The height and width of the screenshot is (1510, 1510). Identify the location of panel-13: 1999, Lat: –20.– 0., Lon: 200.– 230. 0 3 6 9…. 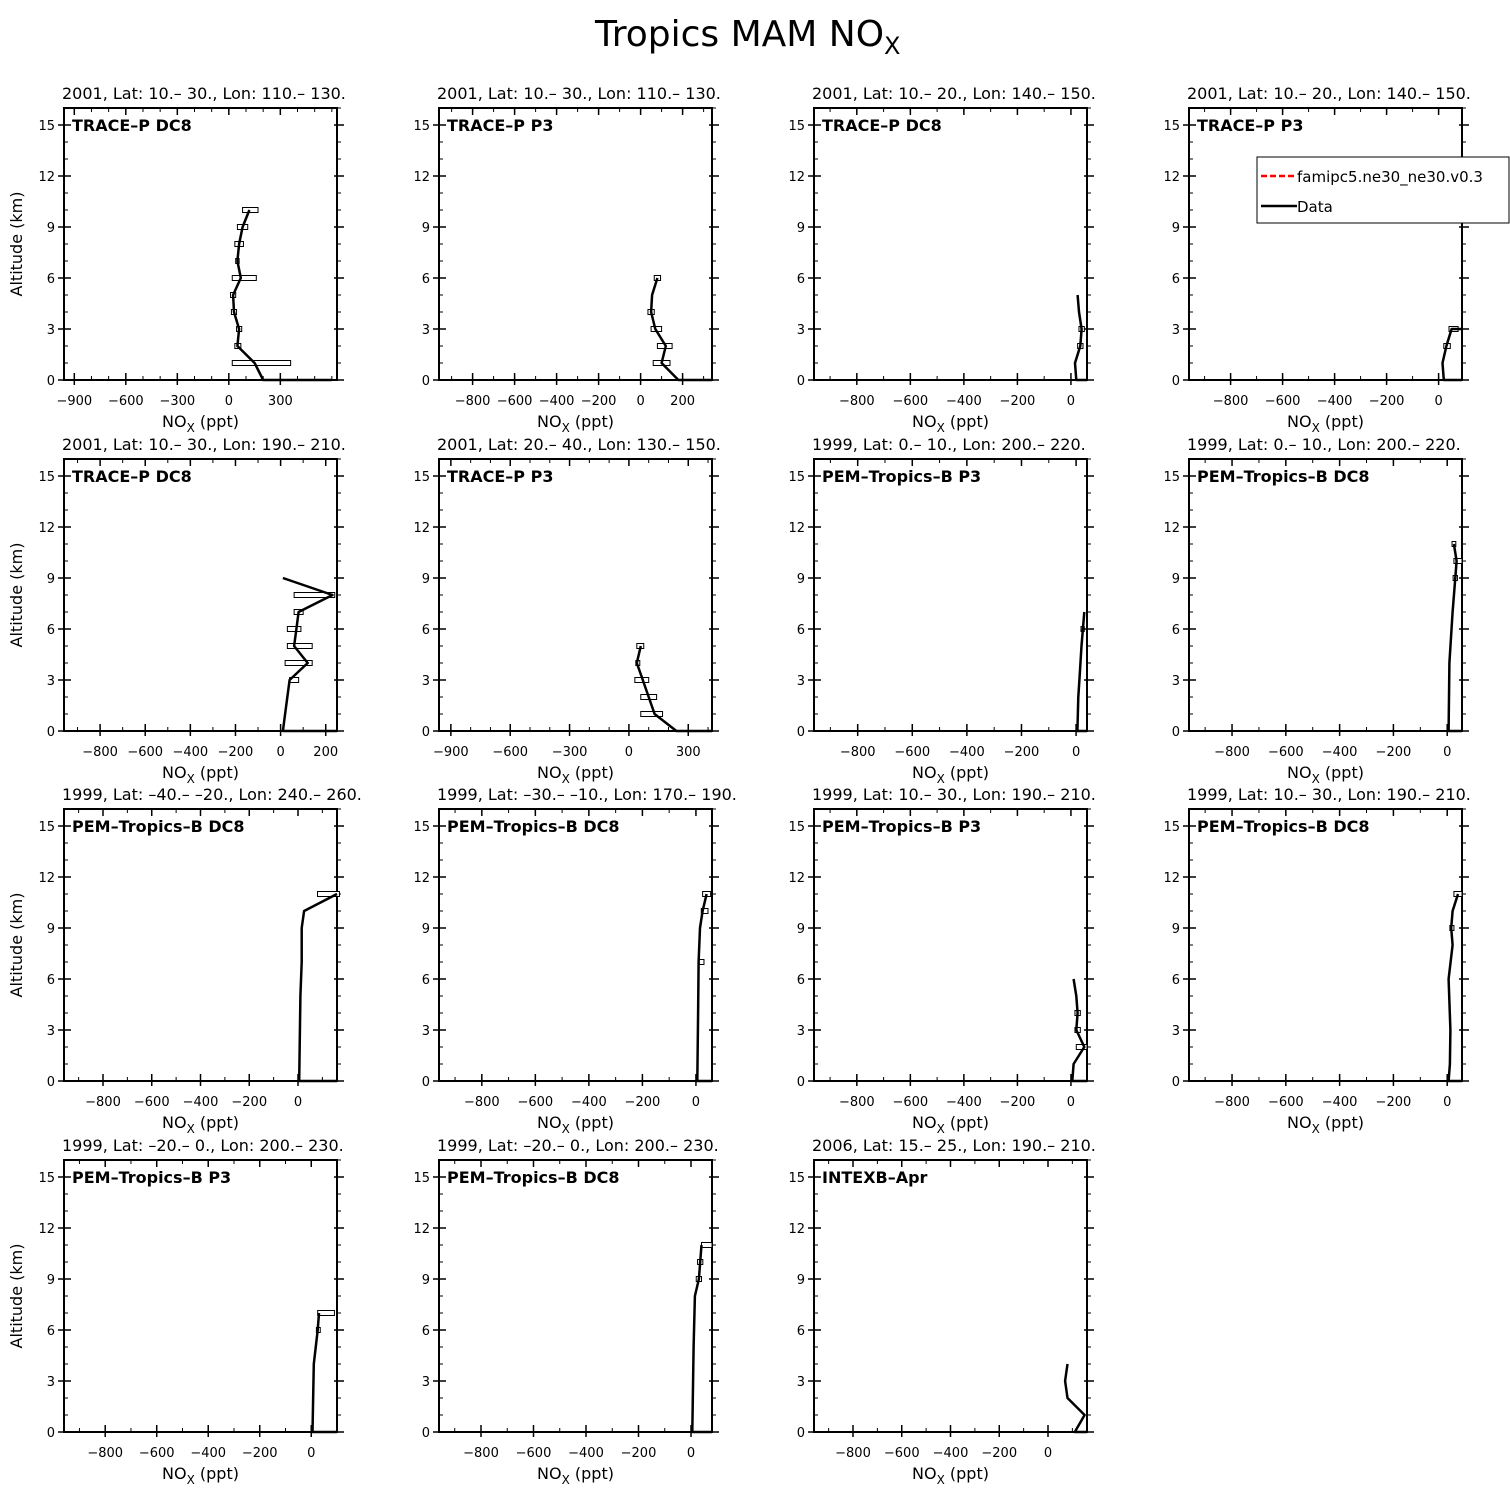
(175, 1311).